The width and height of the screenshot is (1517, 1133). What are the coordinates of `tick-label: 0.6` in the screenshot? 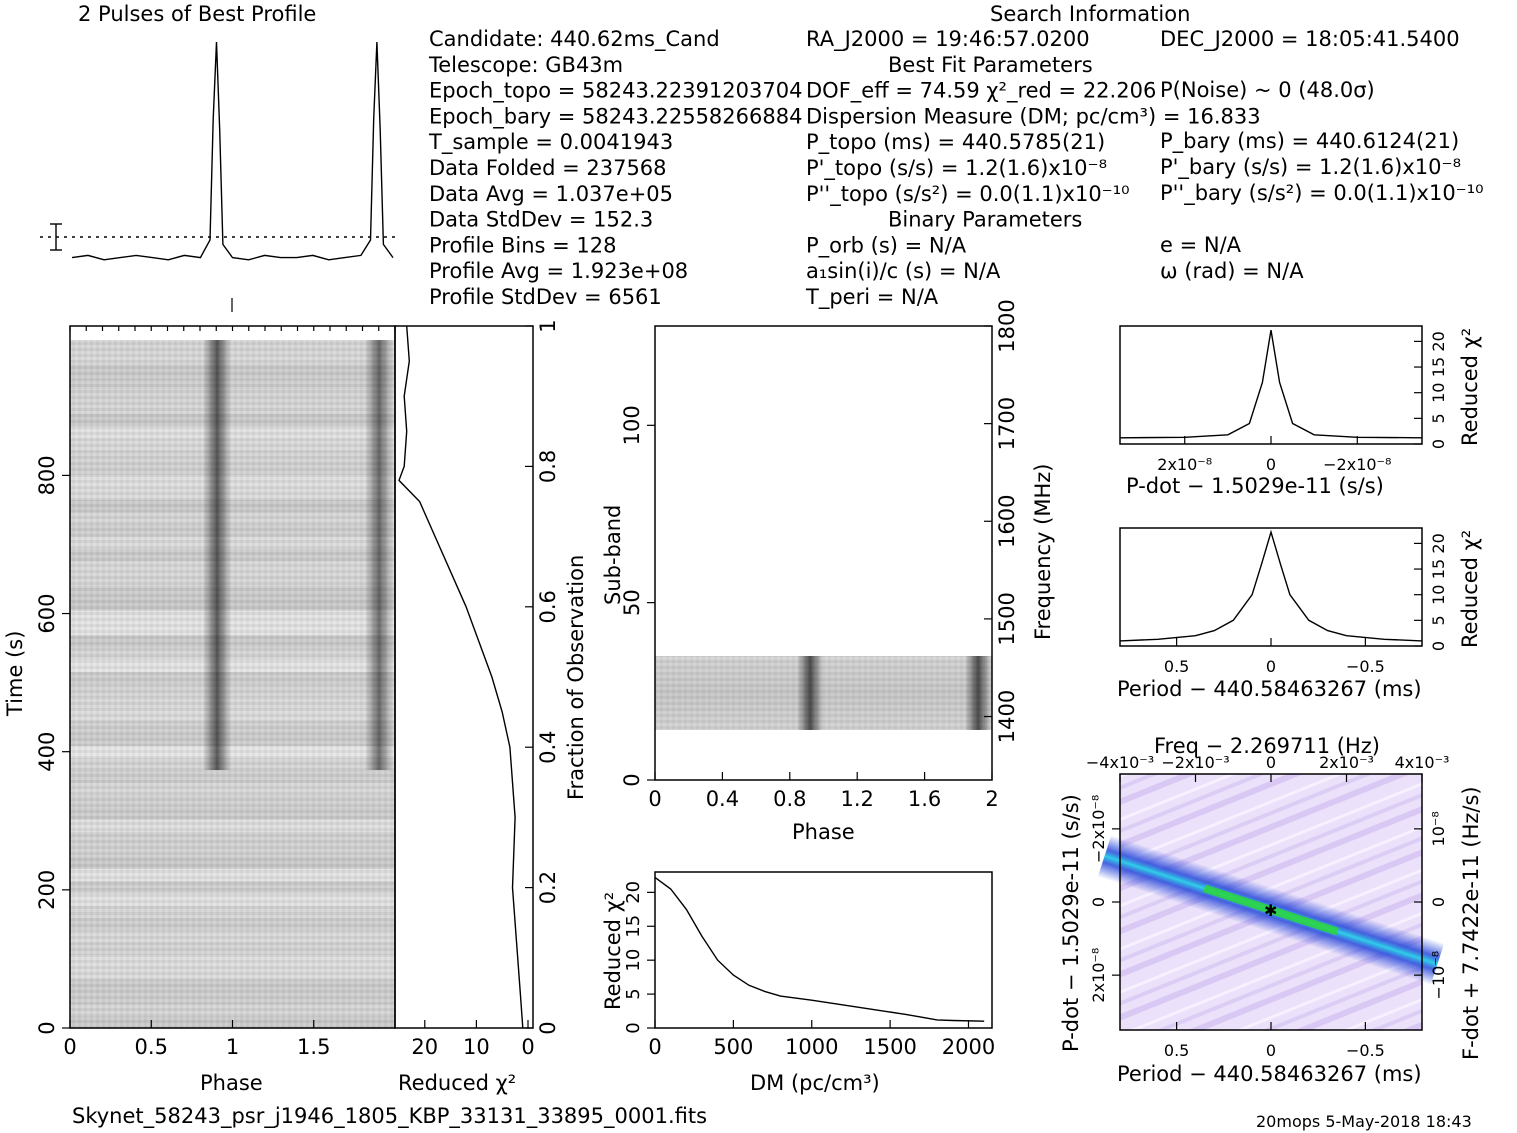 It's located at (548, 606).